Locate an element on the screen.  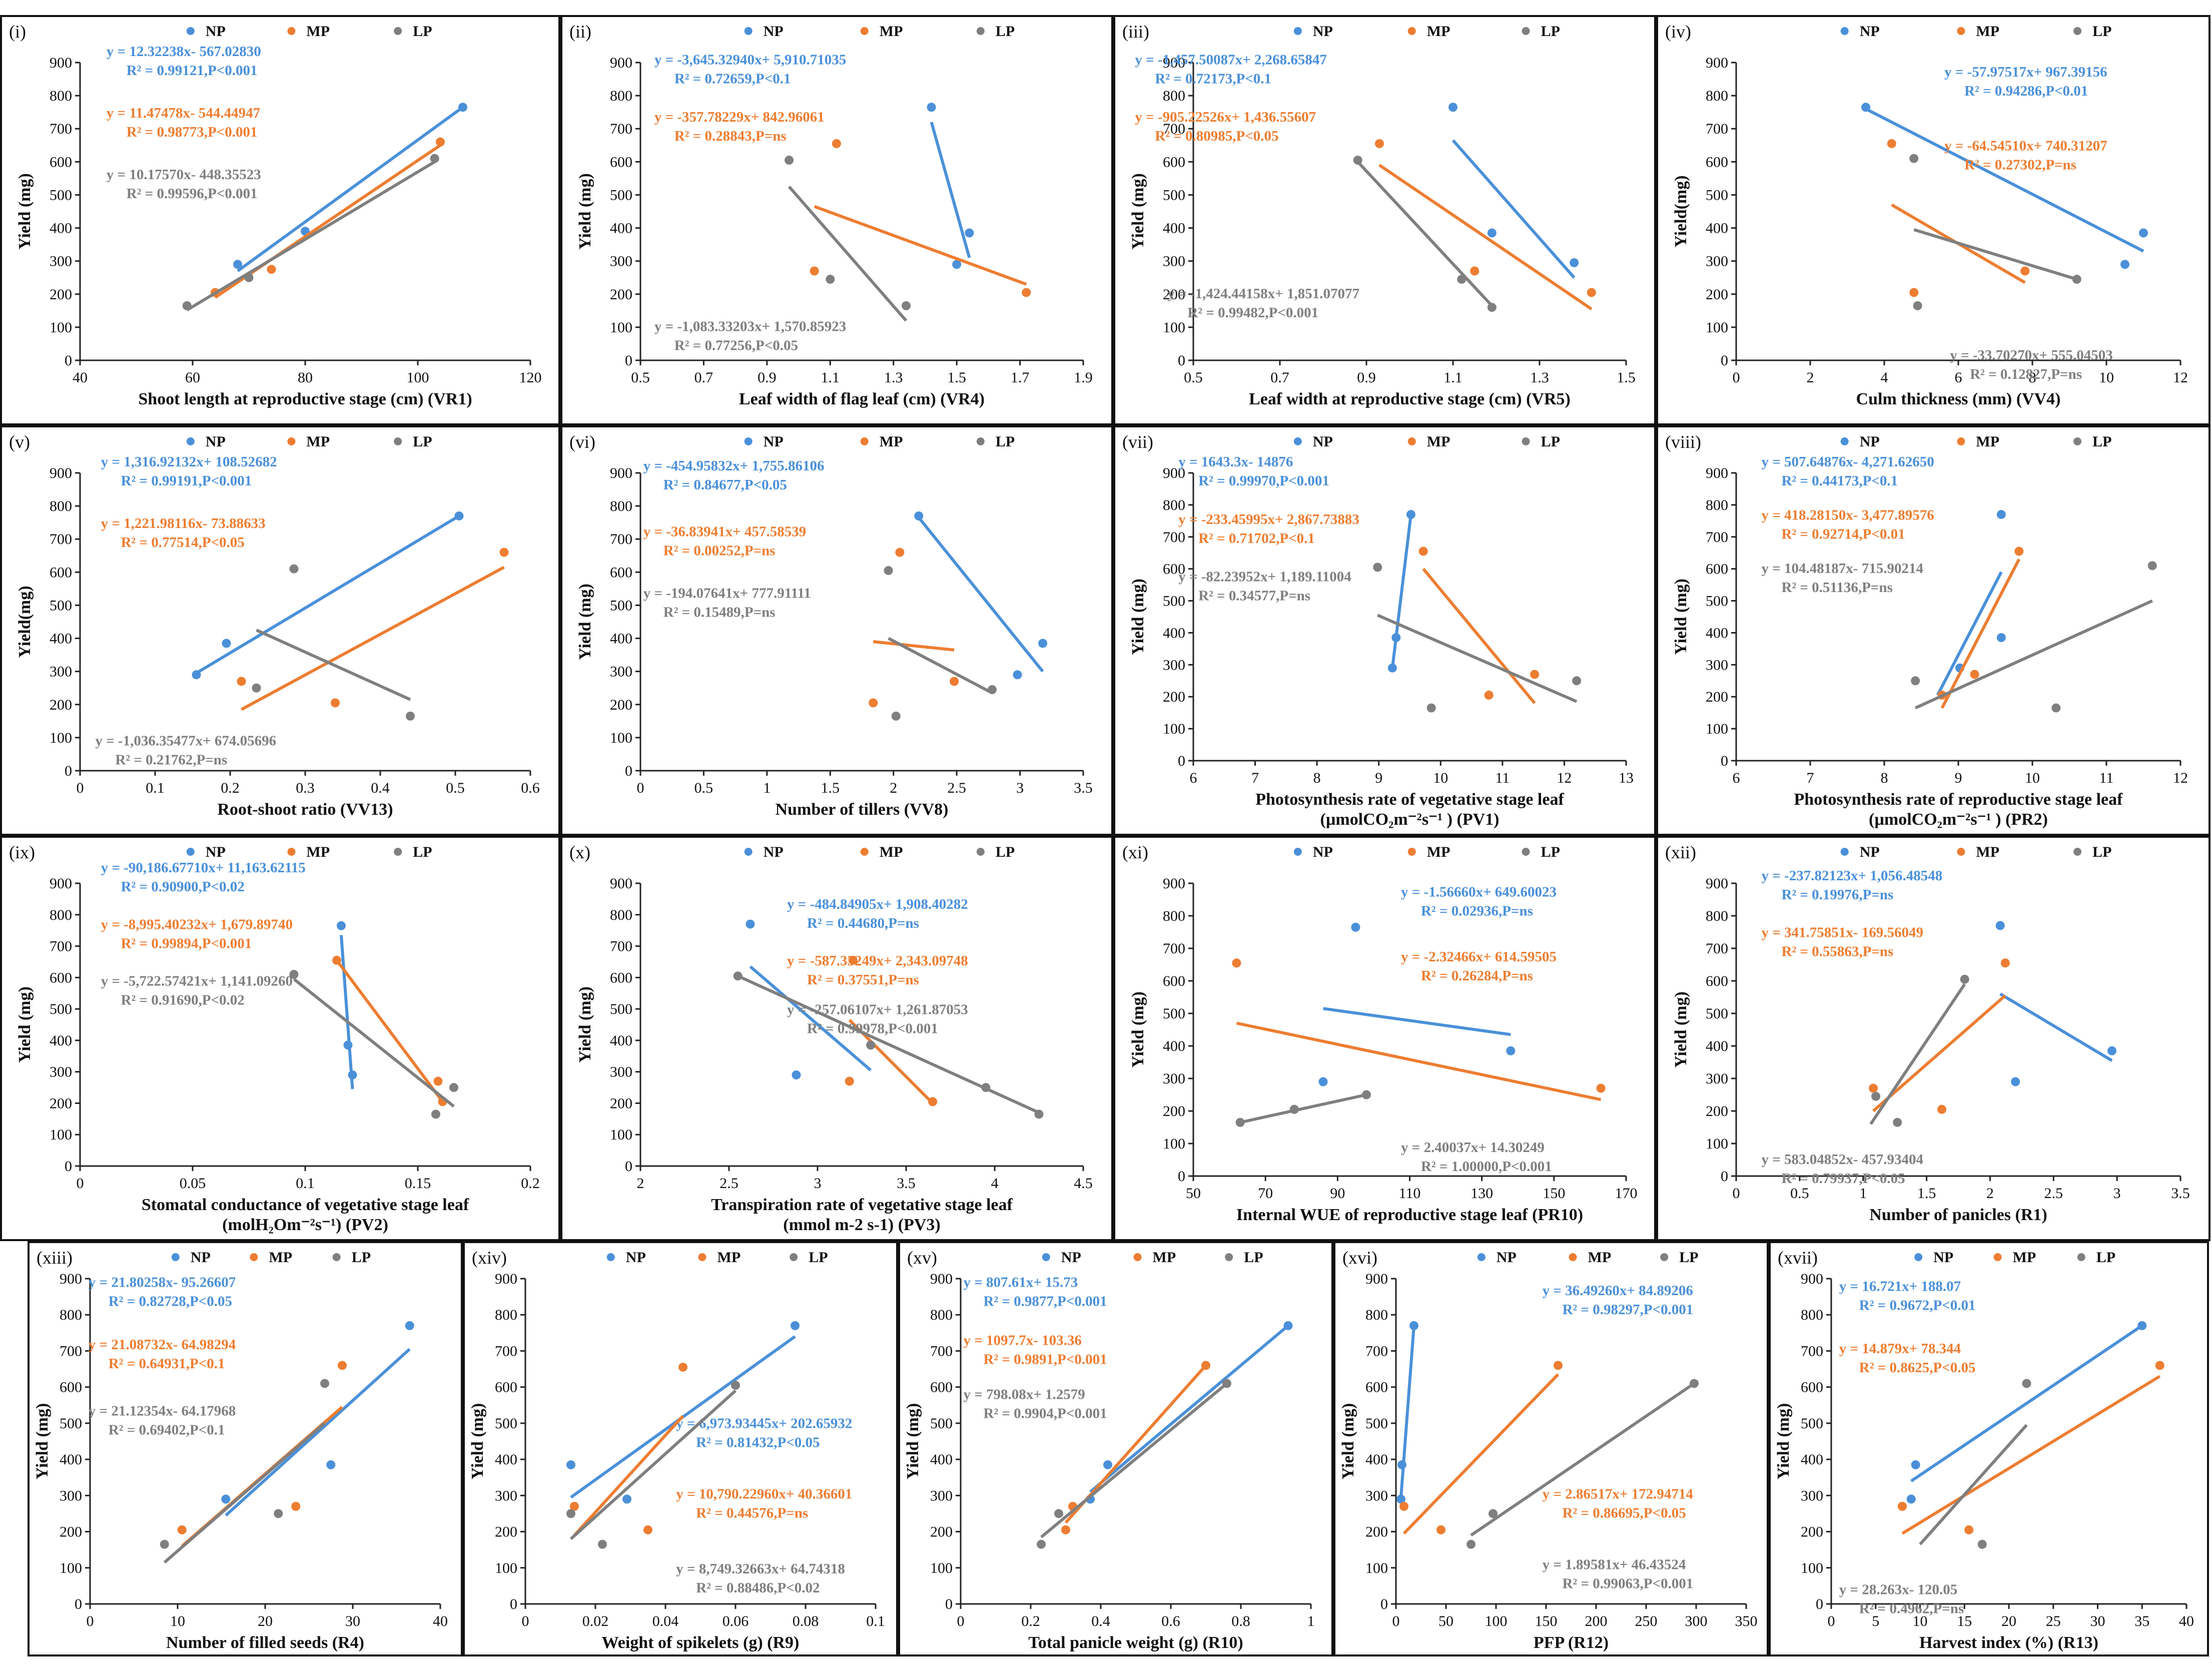
r-squared-lp: R² = 0.9904,P<0.001 is located at coordinates (1045, 1413).